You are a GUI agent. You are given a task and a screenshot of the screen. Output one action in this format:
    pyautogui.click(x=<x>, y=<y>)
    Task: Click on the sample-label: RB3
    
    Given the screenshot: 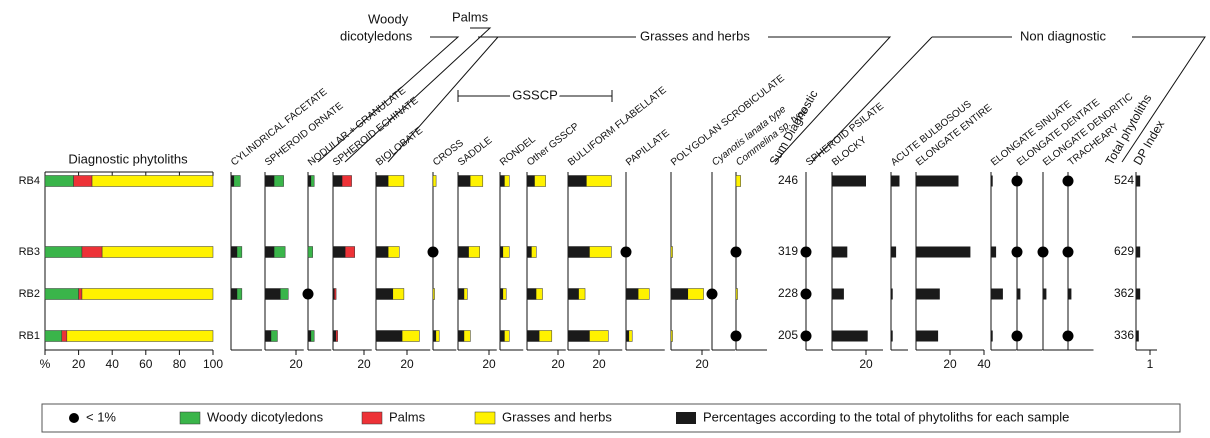 What is the action you would take?
    pyautogui.click(x=29, y=252)
    